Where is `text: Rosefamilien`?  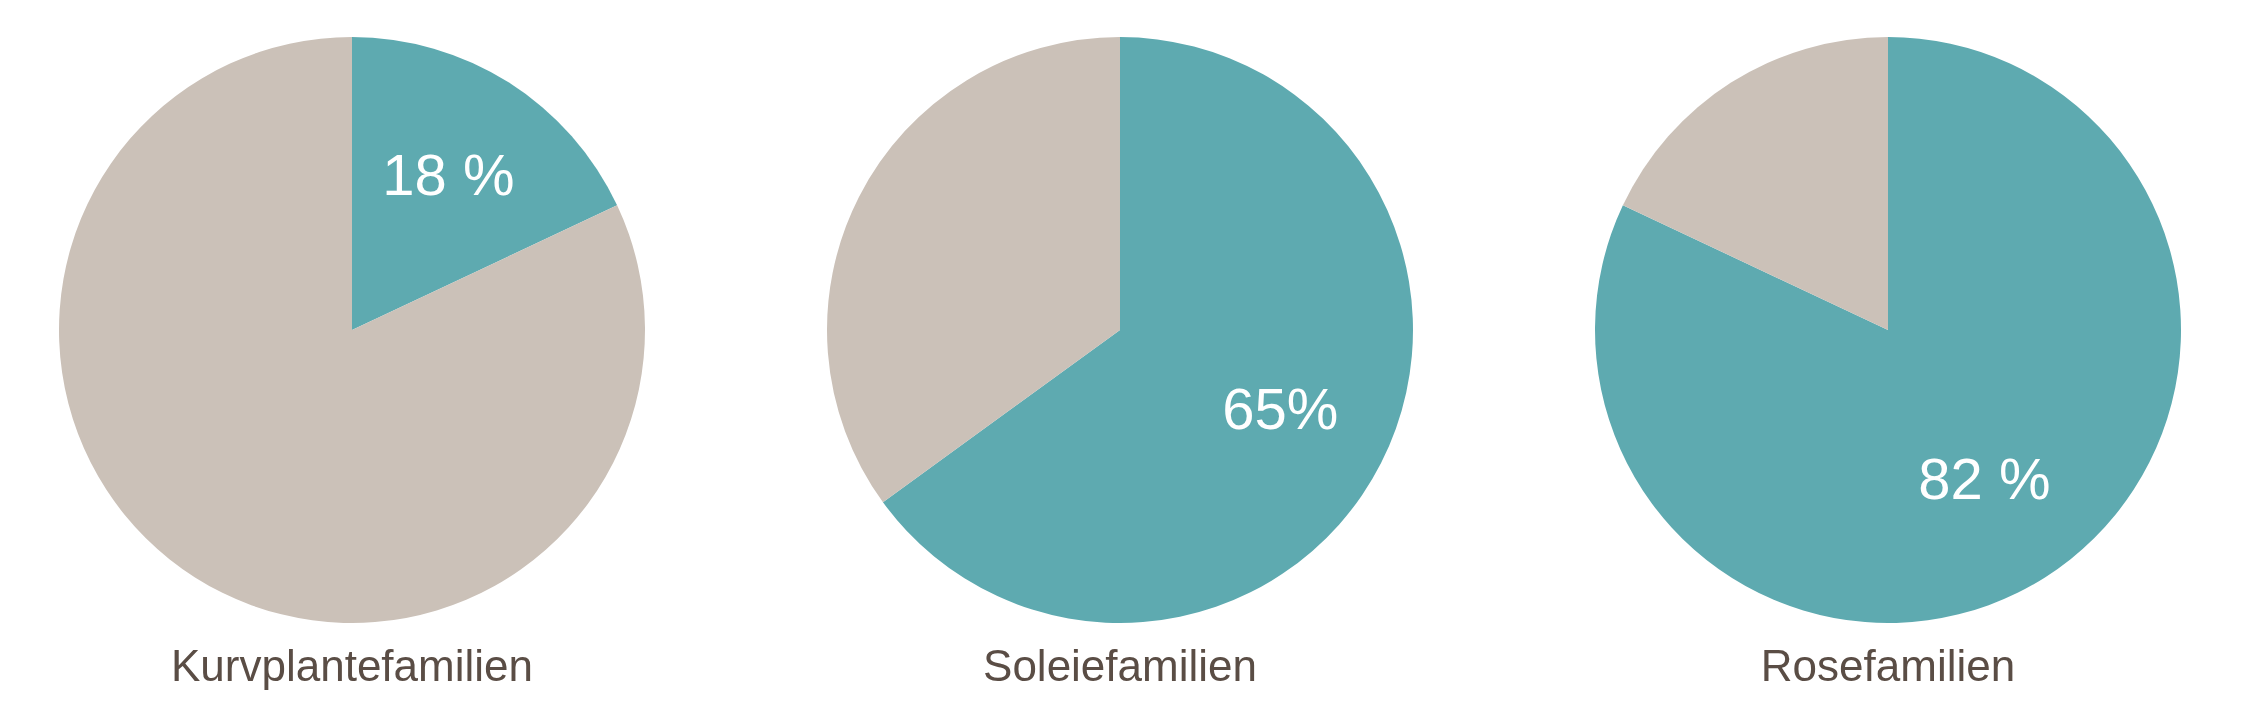 text: Rosefamilien is located at coordinates (1888, 665).